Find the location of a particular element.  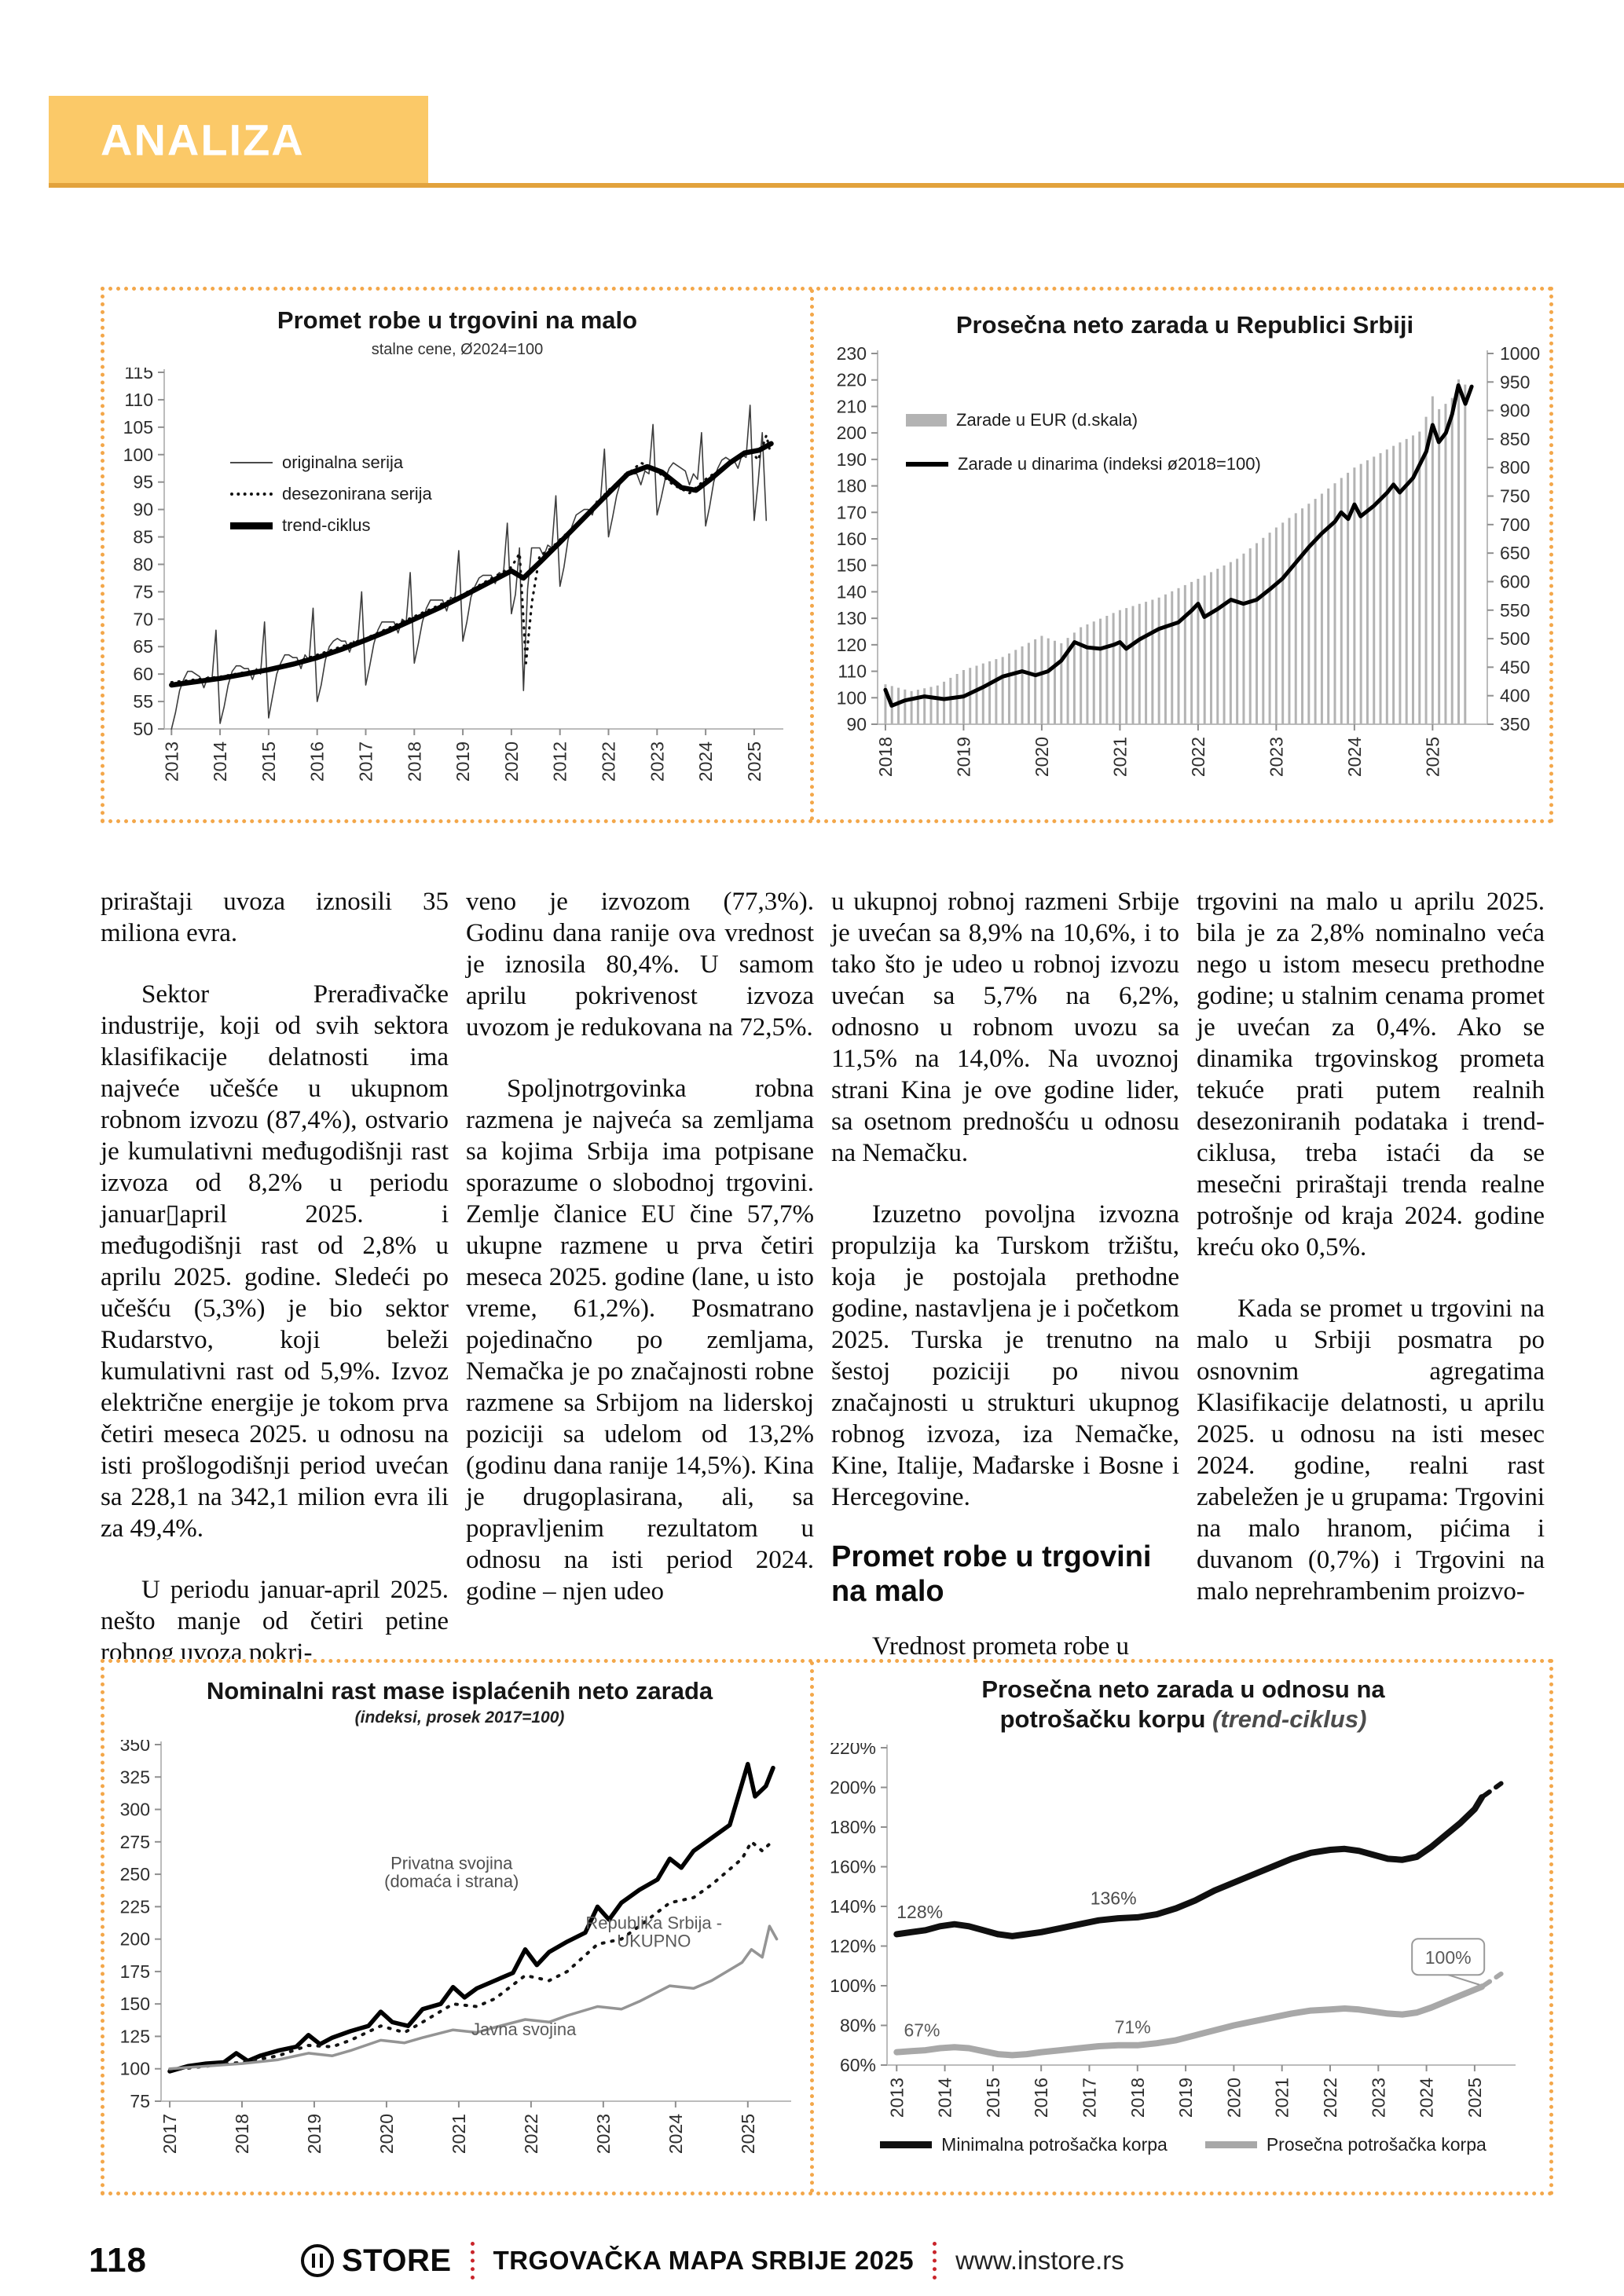

svg-text: 190 is located at coordinates (852, 460).